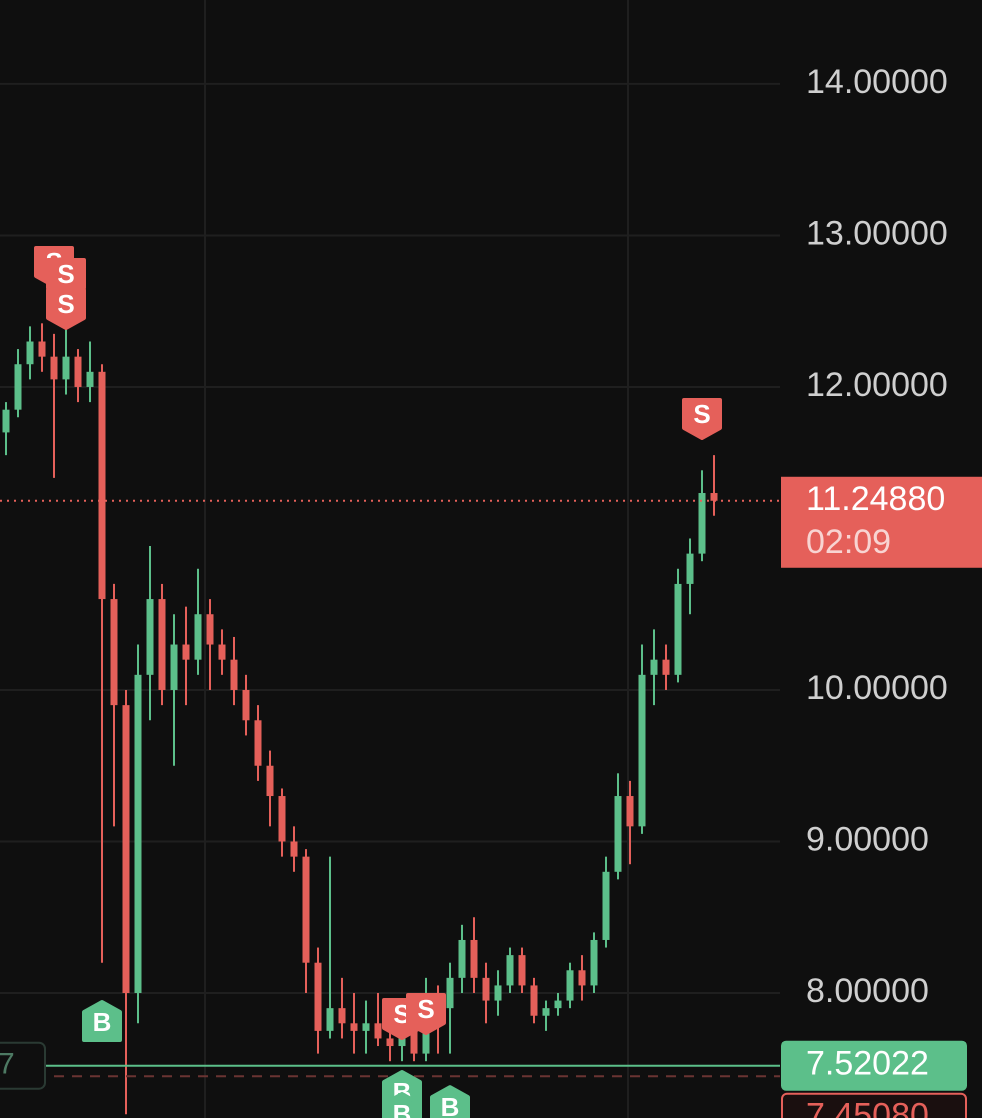 This screenshot has width=982, height=1118. I want to click on y-tick-label: 13.00000, so click(877, 233).